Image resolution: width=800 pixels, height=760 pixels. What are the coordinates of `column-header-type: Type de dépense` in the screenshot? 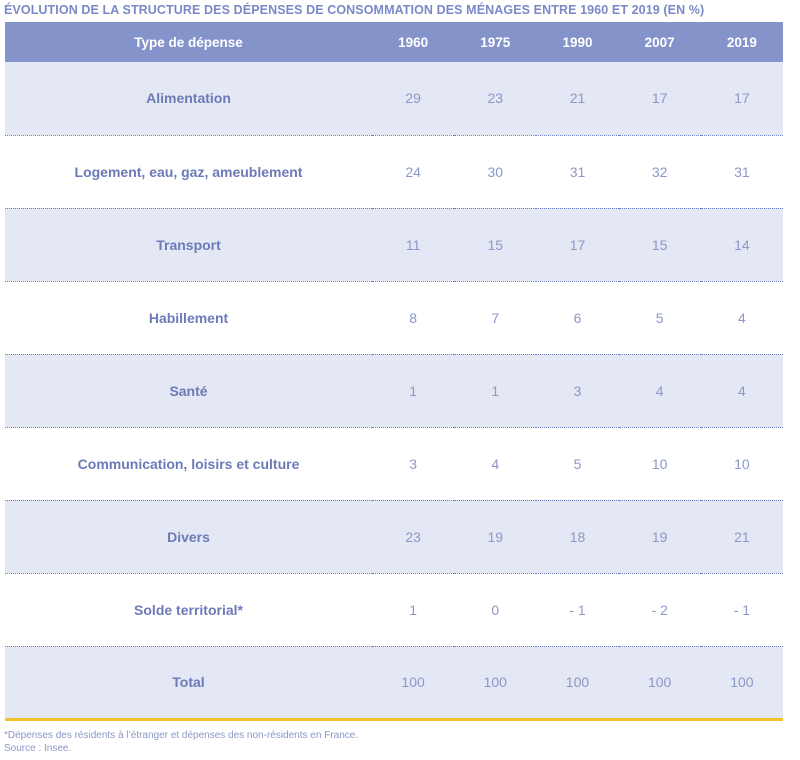 It's located at (188, 42).